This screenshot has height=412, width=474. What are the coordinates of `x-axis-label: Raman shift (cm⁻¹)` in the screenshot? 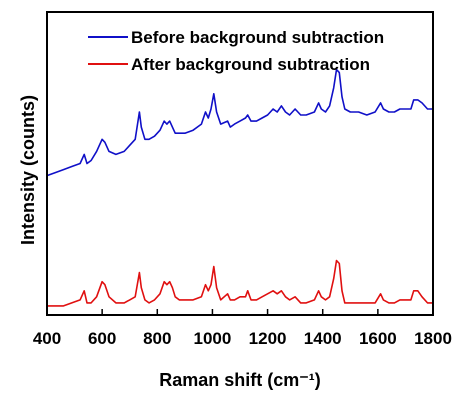 It's located at (240, 380).